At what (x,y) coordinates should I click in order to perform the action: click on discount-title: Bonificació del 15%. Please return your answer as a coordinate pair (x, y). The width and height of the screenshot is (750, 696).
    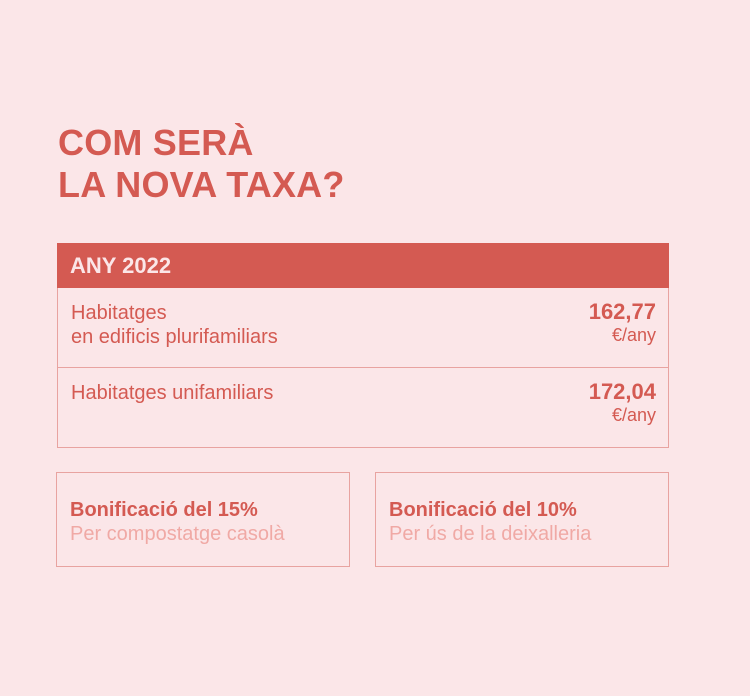
    Looking at the image, I should click on (164, 510).